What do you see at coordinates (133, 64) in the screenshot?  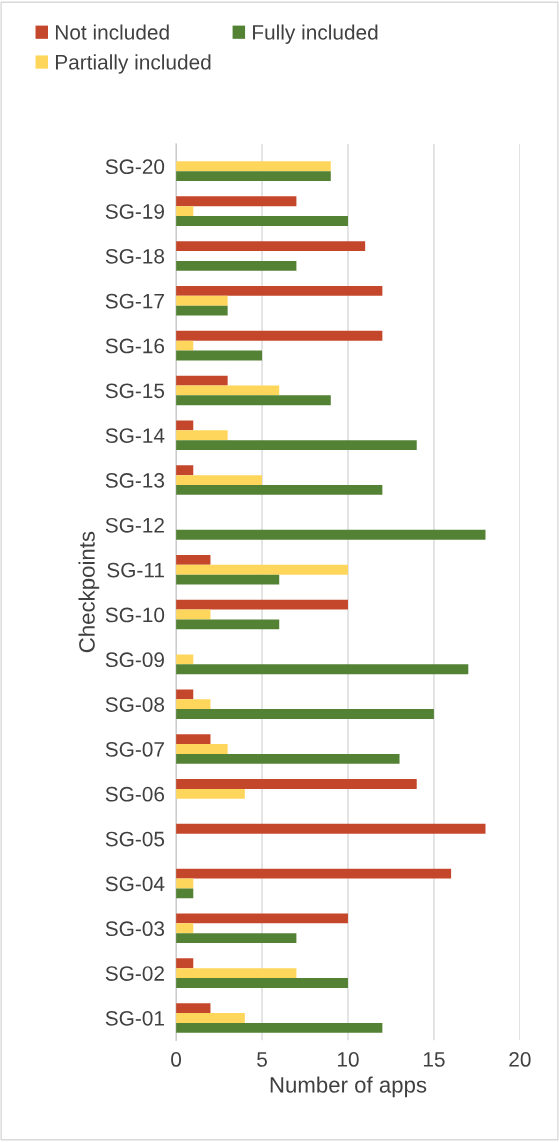 I see `legend-label: Partially included` at bounding box center [133, 64].